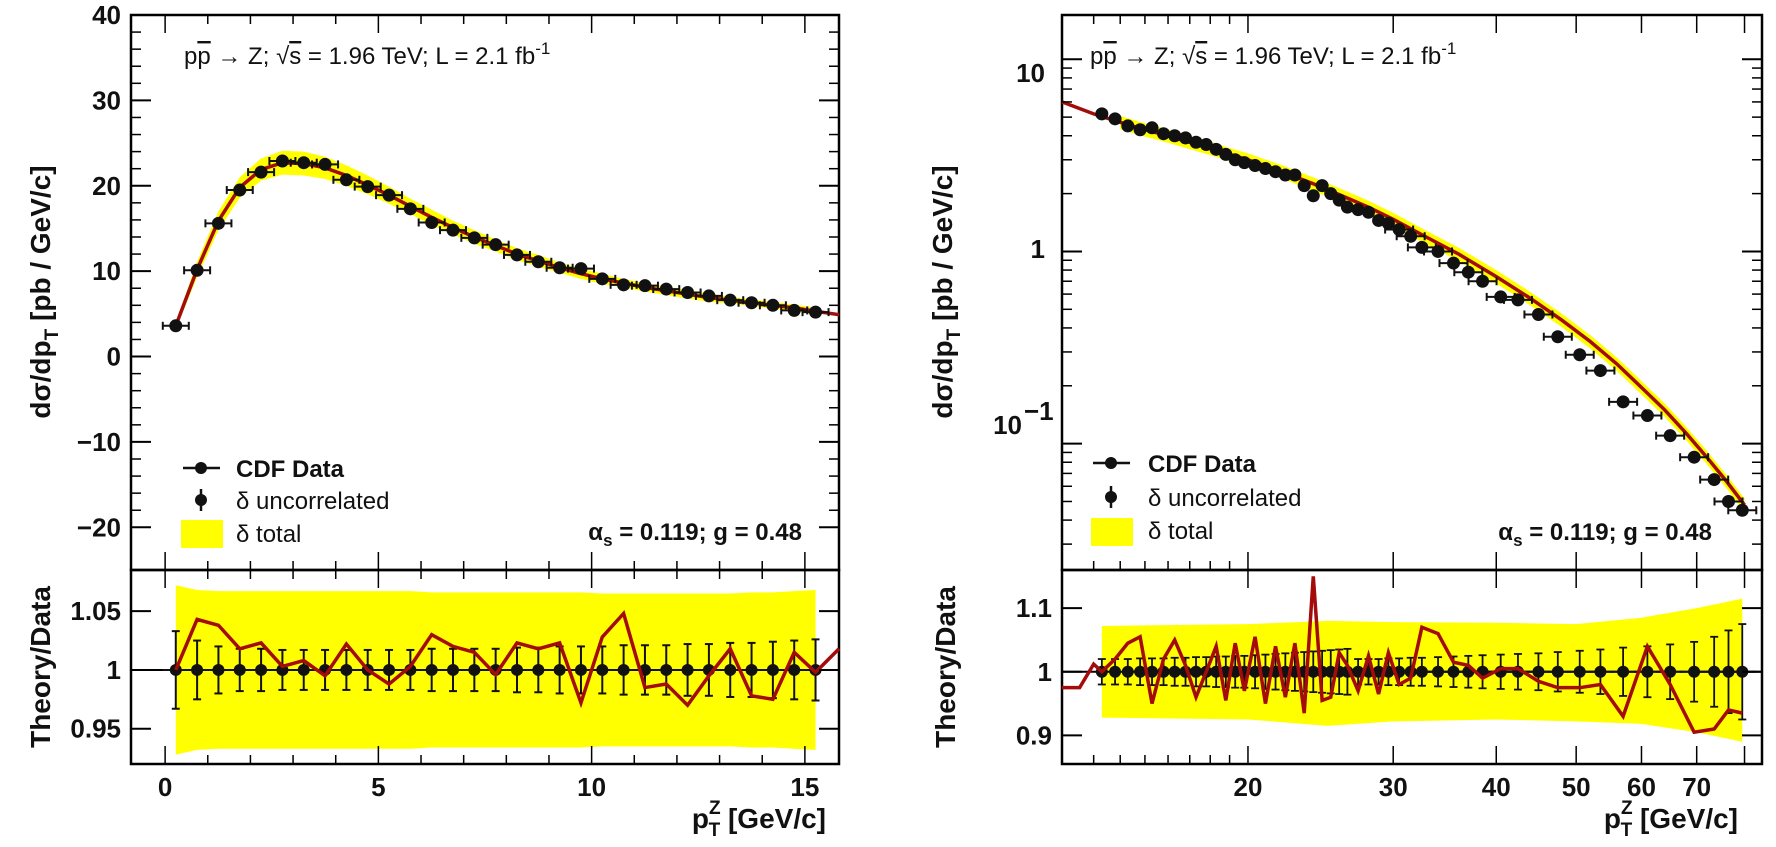 The width and height of the screenshot is (1776, 847). I want to click on left-xlabel: pZ T [GeV/c], so click(759, 819).